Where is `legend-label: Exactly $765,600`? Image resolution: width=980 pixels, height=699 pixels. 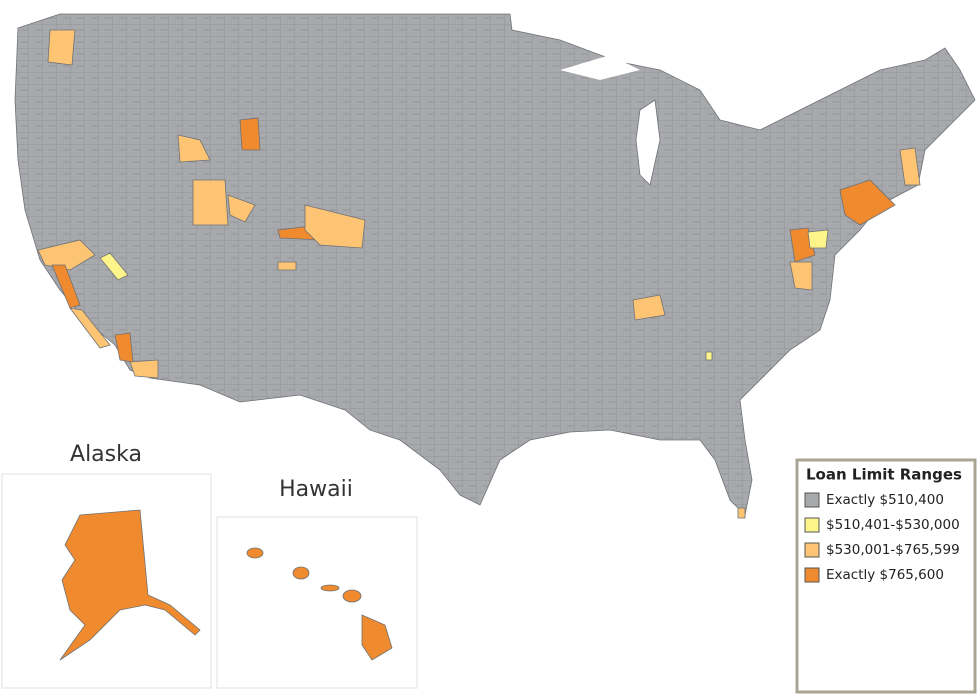
legend-label: Exactly $765,600 is located at coordinates (885, 575).